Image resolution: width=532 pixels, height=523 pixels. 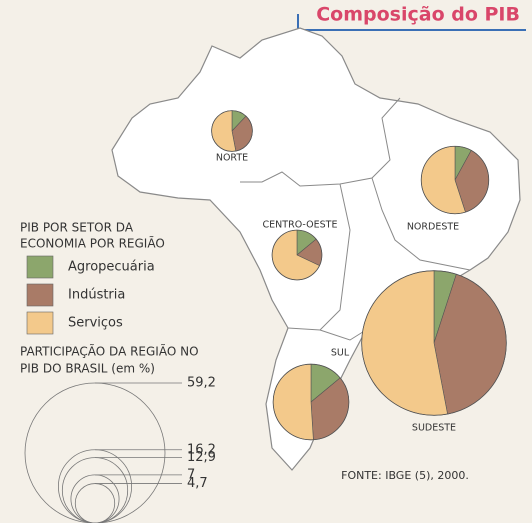 I want to click on legend-title: ECONOMIA POR REGIÃO, so click(x=92, y=243).